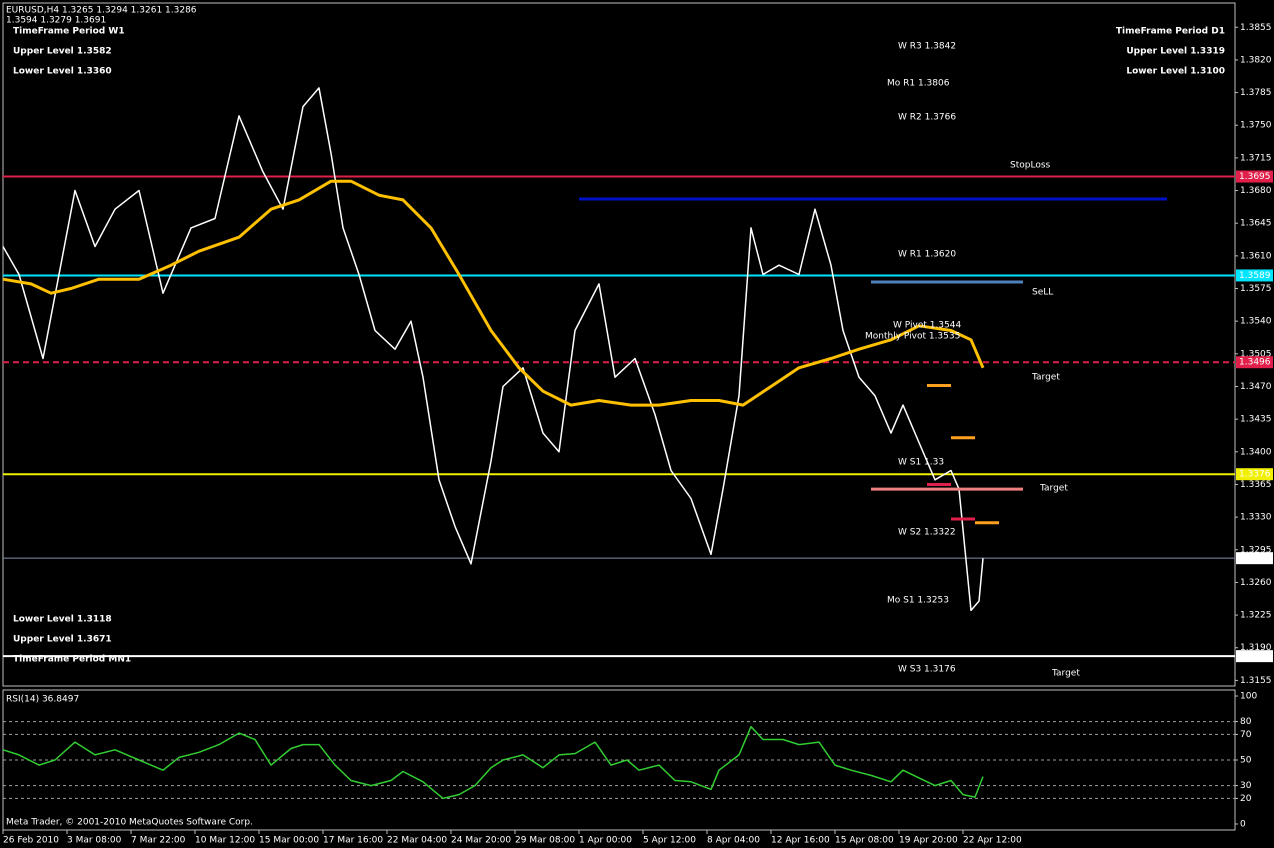 The height and width of the screenshot is (848, 1274). What do you see at coordinates (918, 84) in the screenshot?
I see `annotation: Mo R1 1.3806` at bounding box center [918, 84].